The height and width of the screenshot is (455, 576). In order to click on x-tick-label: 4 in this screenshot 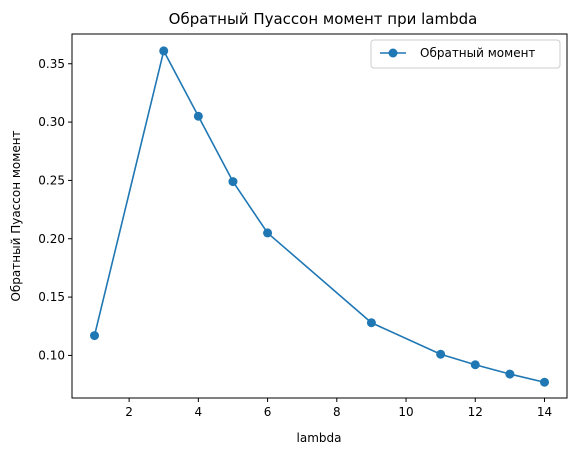, I will do `click(199, 412)`.